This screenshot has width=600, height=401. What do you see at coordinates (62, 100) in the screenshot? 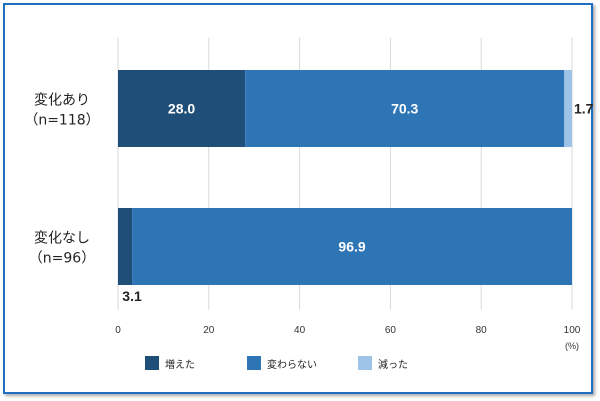
I see `category-label: 変化あり` at bounding box center [62, 100].